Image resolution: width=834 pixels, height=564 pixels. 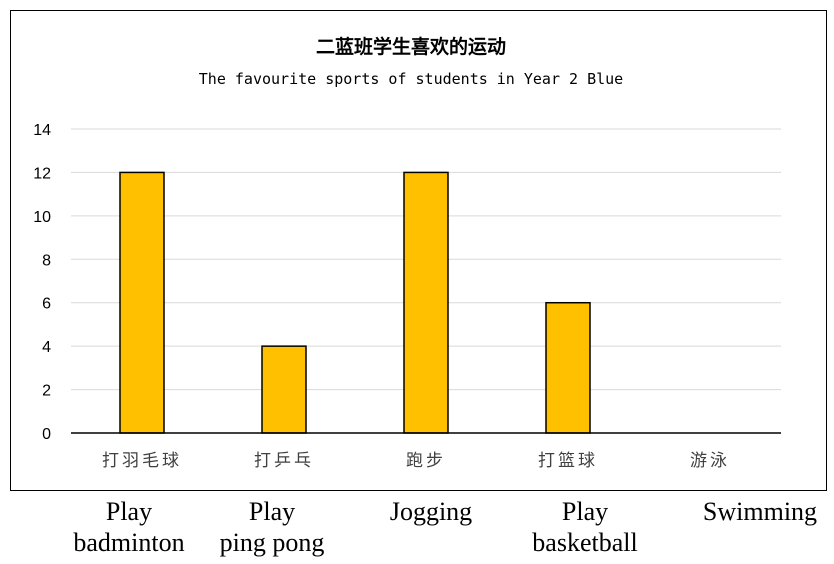 I want to click on chart-title: 二蓝班学生喜欢的运动, so click(x=411, y=46).